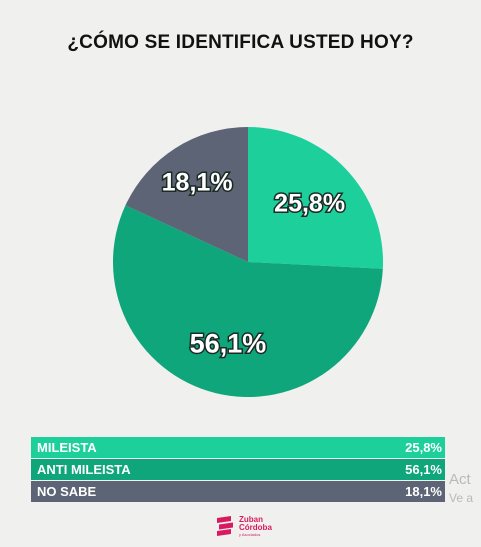 This screenshot has height=547, width=481. I want to click on legend-value-no-sabe: 18,1%, so click(423, 491).